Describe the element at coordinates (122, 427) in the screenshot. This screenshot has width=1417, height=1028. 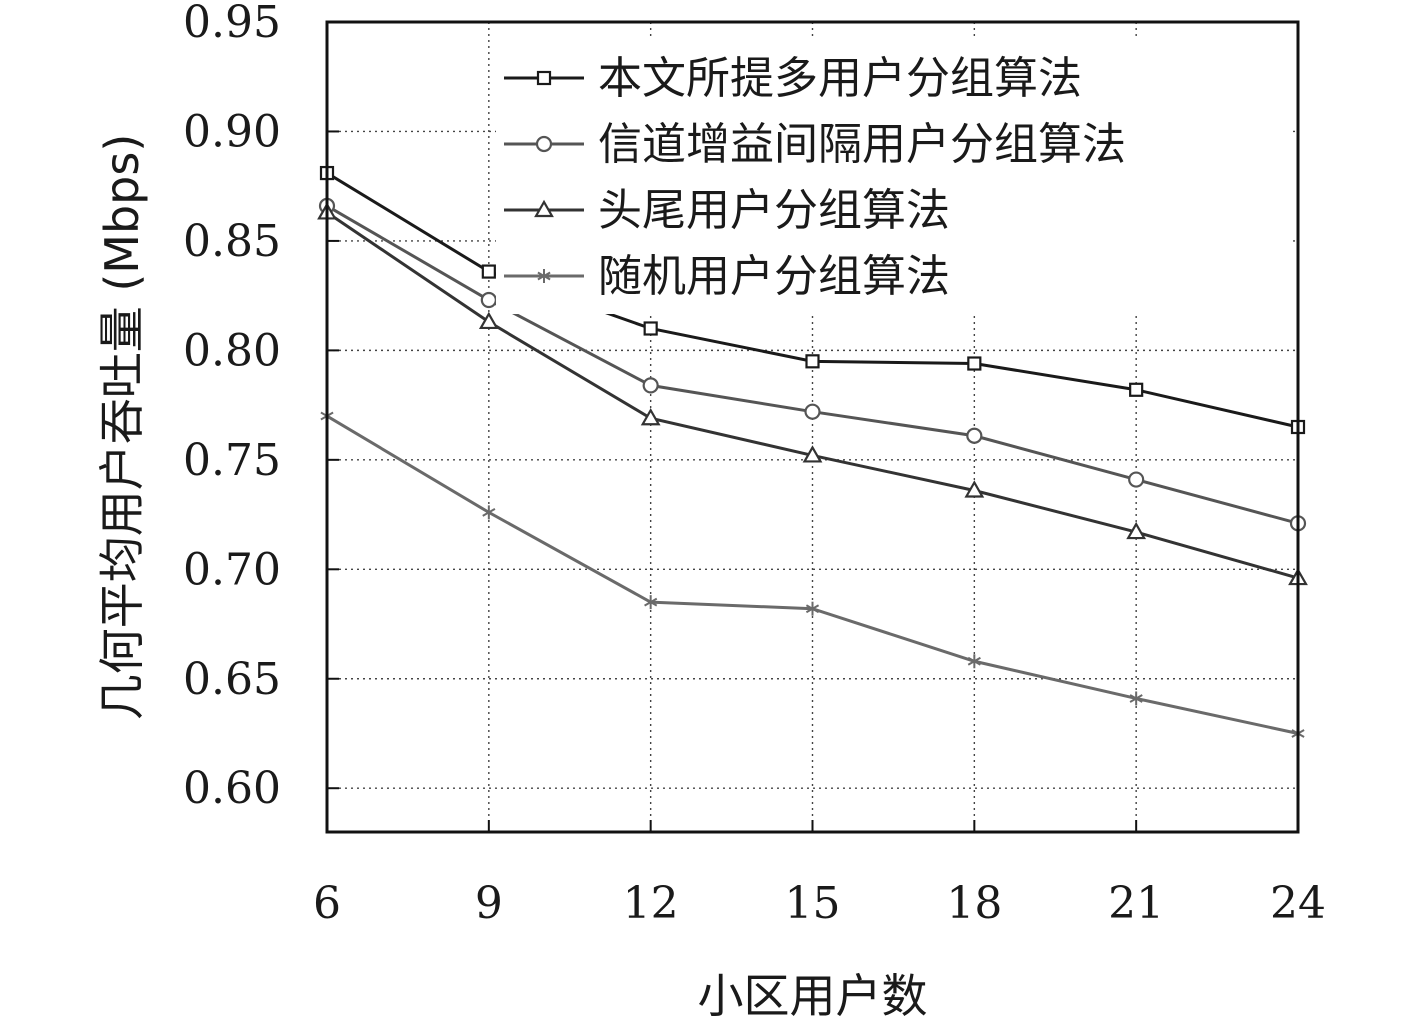
I see `y-axis-title: 几何平均用户吞吐量 (Mbps)` at that location.